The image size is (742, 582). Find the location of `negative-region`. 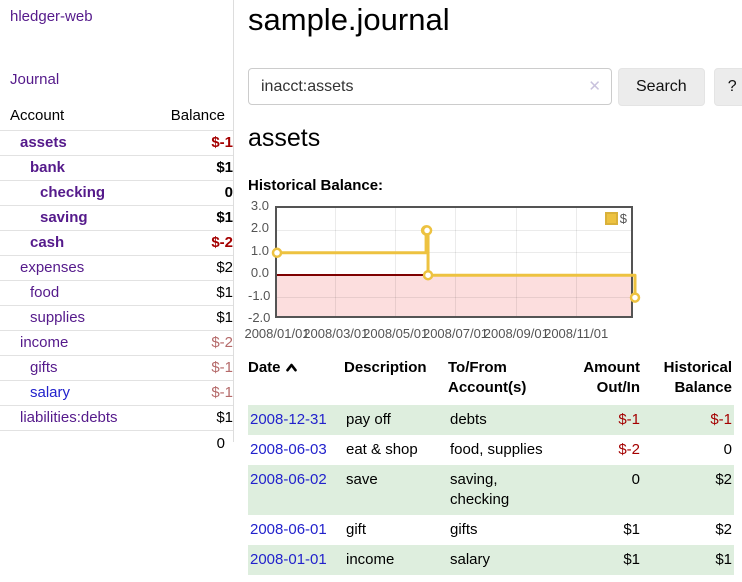

negative-region is located at coordinates (454, 295).